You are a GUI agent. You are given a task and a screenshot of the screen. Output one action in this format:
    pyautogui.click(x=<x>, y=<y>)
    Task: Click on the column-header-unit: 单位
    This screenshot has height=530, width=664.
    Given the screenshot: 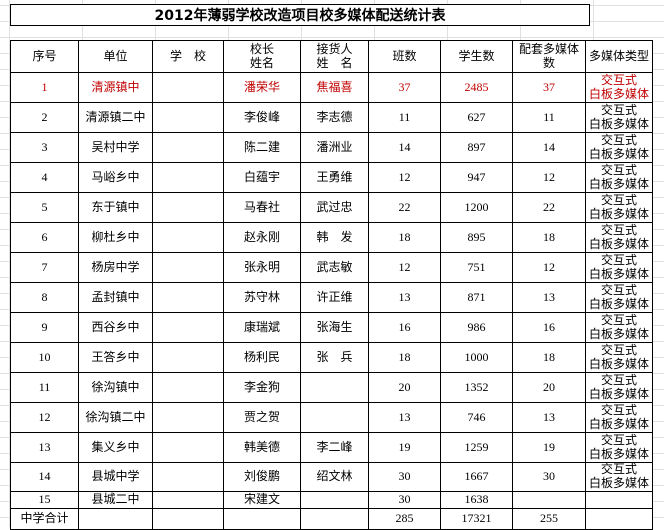 What is the action you would take?
    pyautogui.click(x=115, y=56)
    